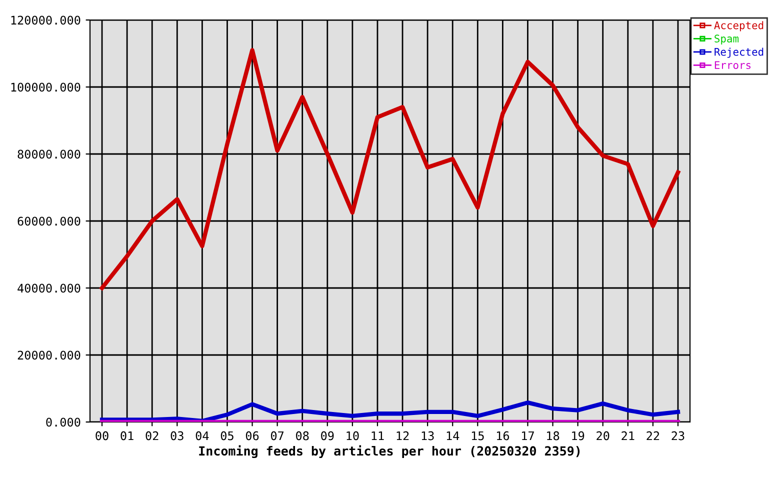  Describe the element at coordinates (302, 435) in the screenshot. I see `x-tick-label: 08` at that location.